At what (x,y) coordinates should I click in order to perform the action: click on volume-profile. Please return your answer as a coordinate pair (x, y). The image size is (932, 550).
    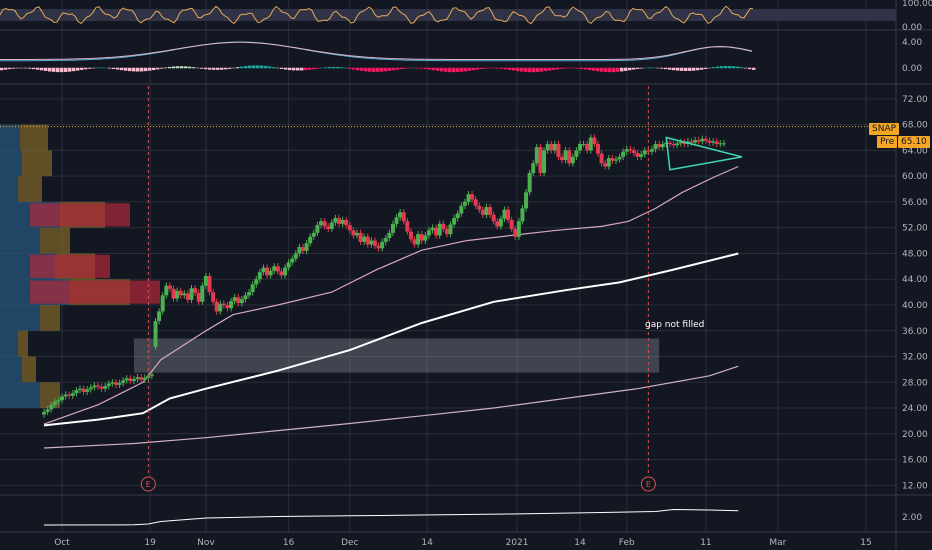
    Looking at the image, I should click on (80, 266).